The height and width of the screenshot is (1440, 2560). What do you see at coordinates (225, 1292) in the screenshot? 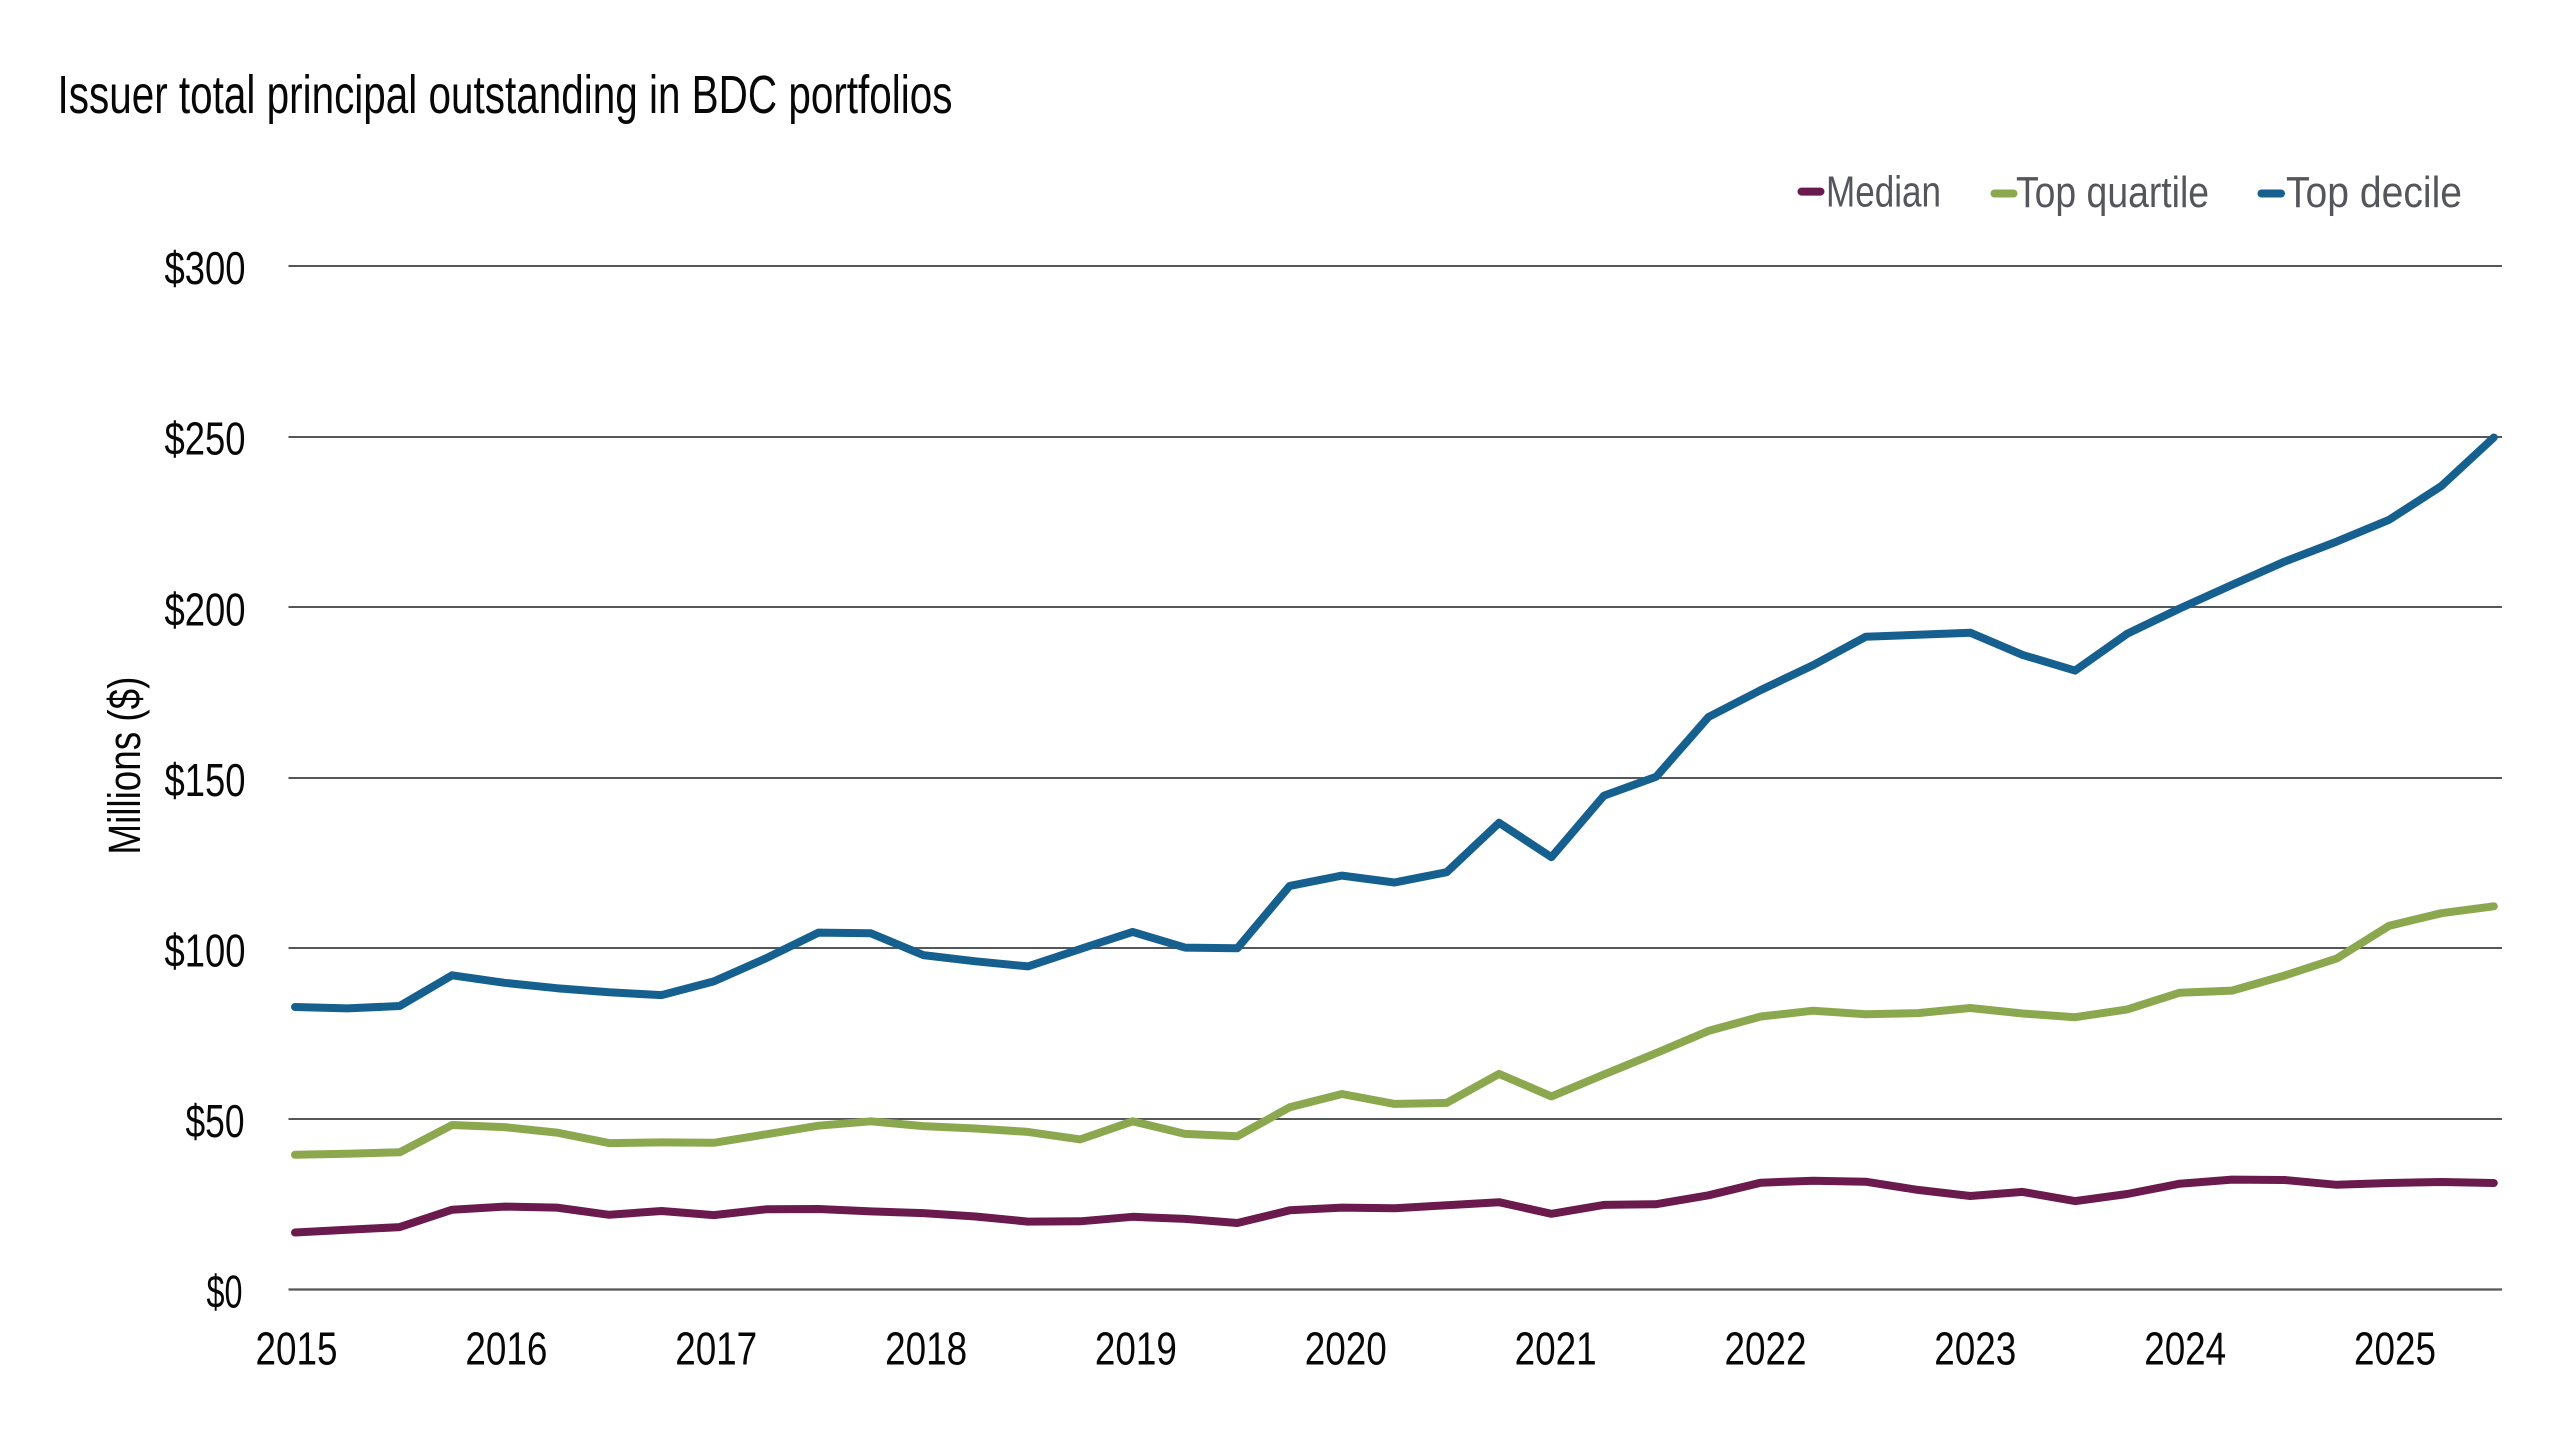
I see `svg-text: $0` at bounding box center [225, 1292].